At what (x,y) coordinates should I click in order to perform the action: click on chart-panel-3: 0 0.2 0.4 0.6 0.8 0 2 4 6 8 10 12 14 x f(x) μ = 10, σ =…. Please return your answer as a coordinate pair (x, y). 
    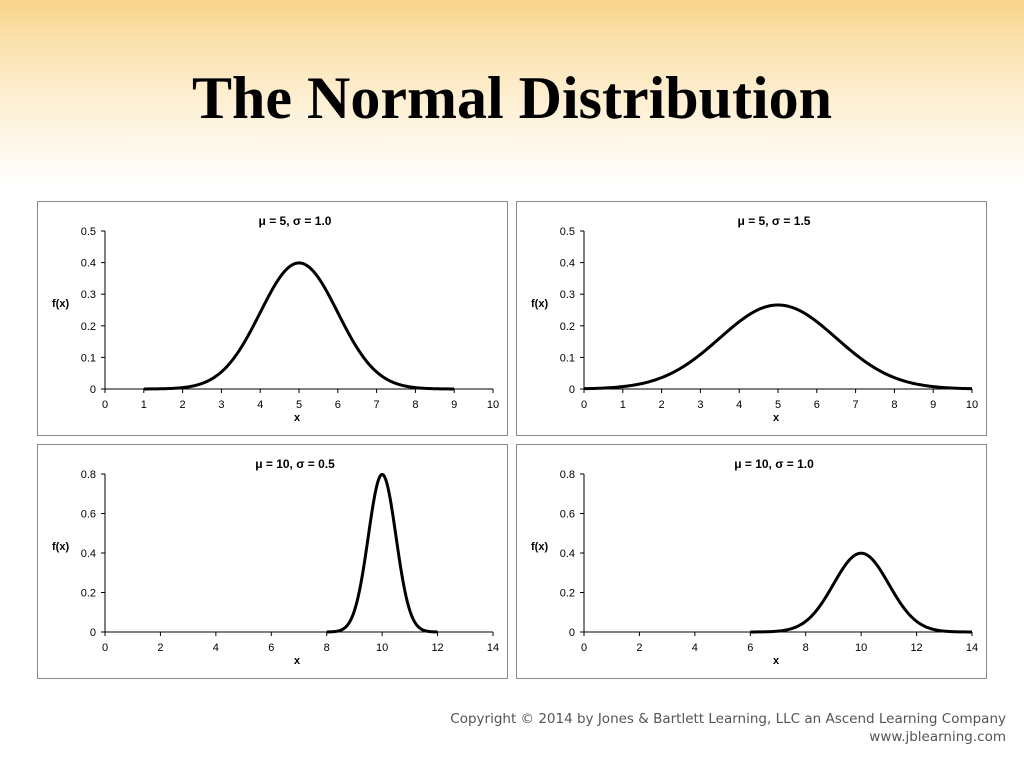
    Looking at the image, I should click on (272, 561).